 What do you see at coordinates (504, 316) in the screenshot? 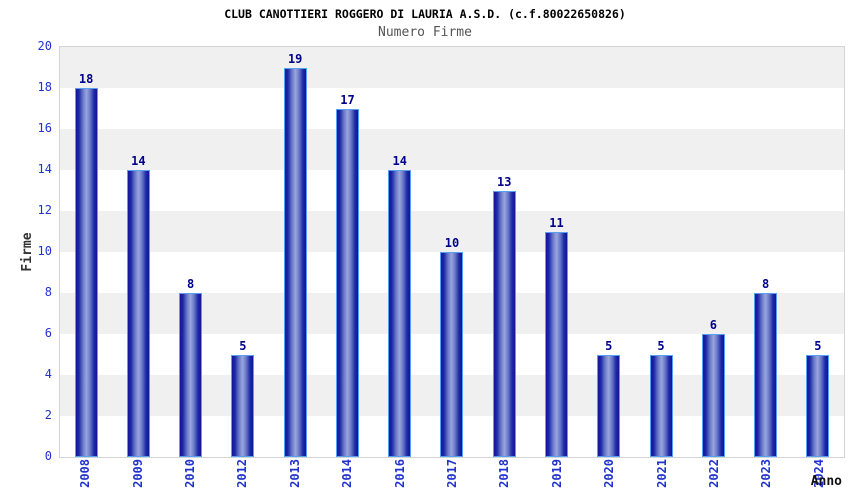
I see `bar-2018: 13` at bounding box center [504, 316].